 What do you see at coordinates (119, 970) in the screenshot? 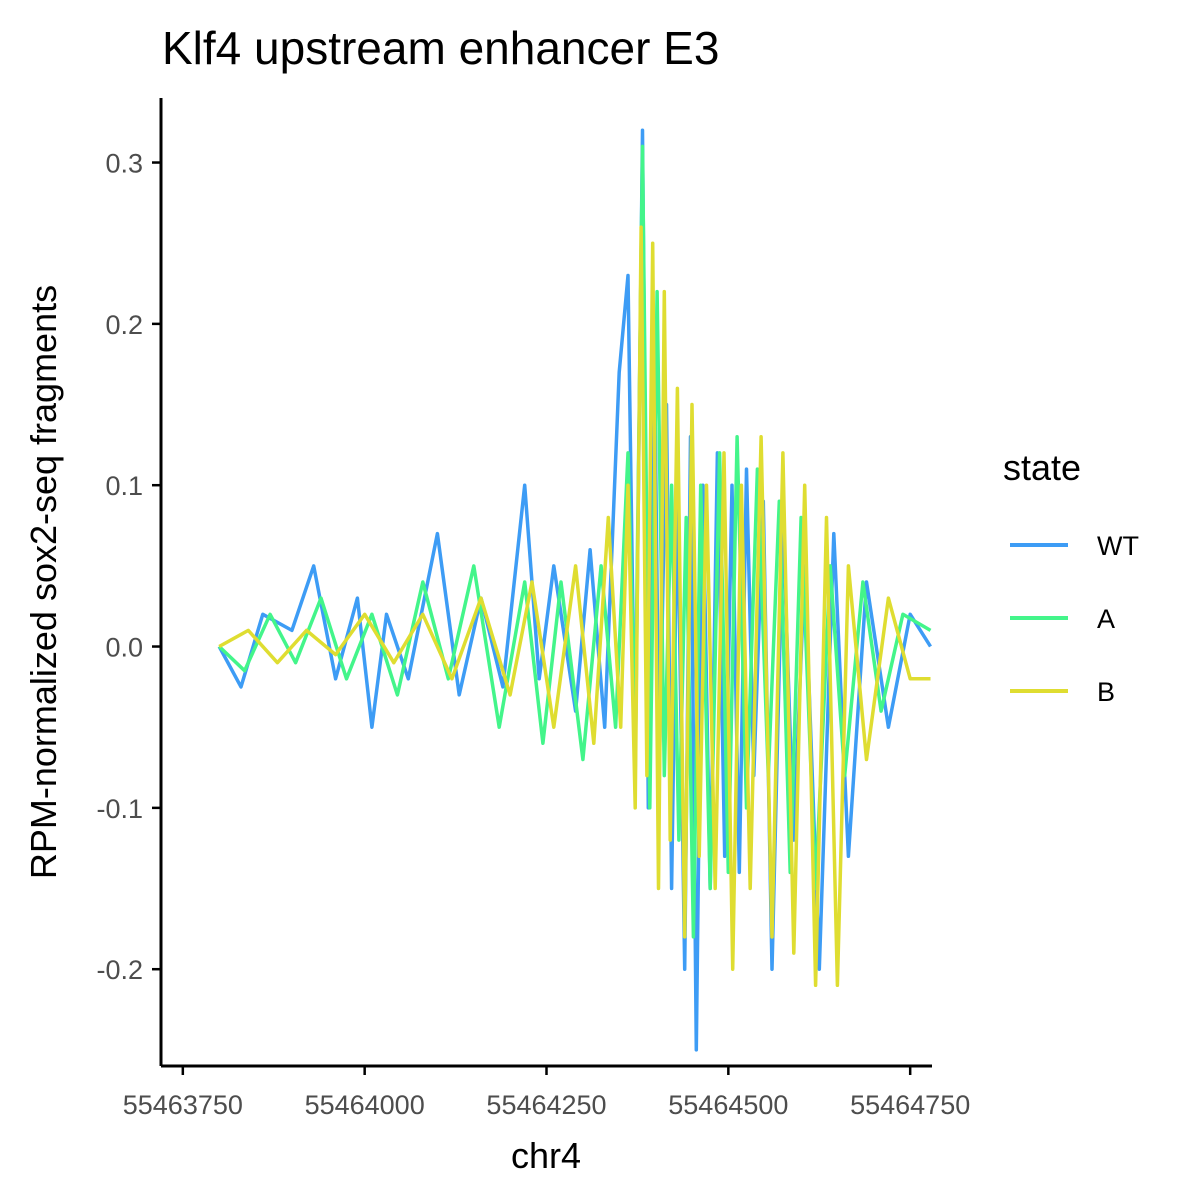
I see `y-tick-label: -0.2` at bounding box center [119, 970].